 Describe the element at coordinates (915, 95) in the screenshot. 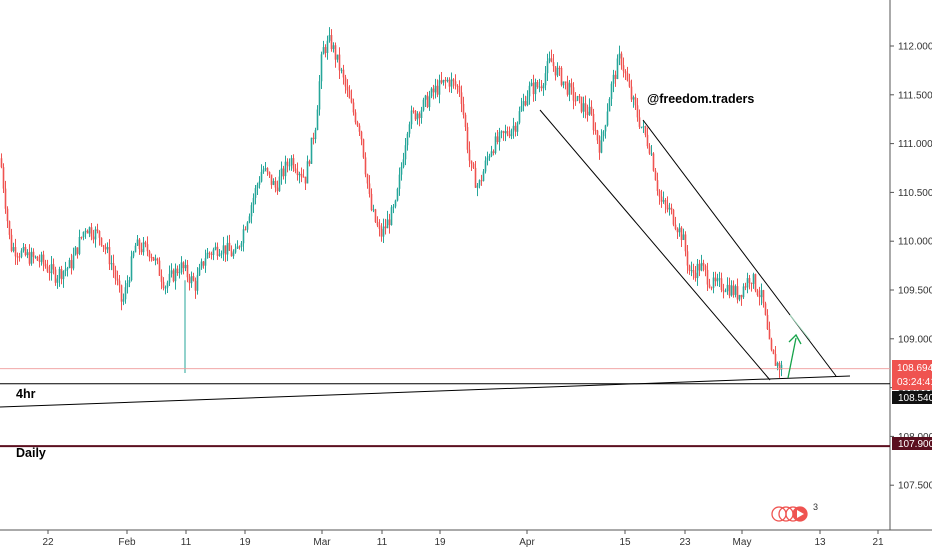

I see `y-tick-label: 111.500` at that location.